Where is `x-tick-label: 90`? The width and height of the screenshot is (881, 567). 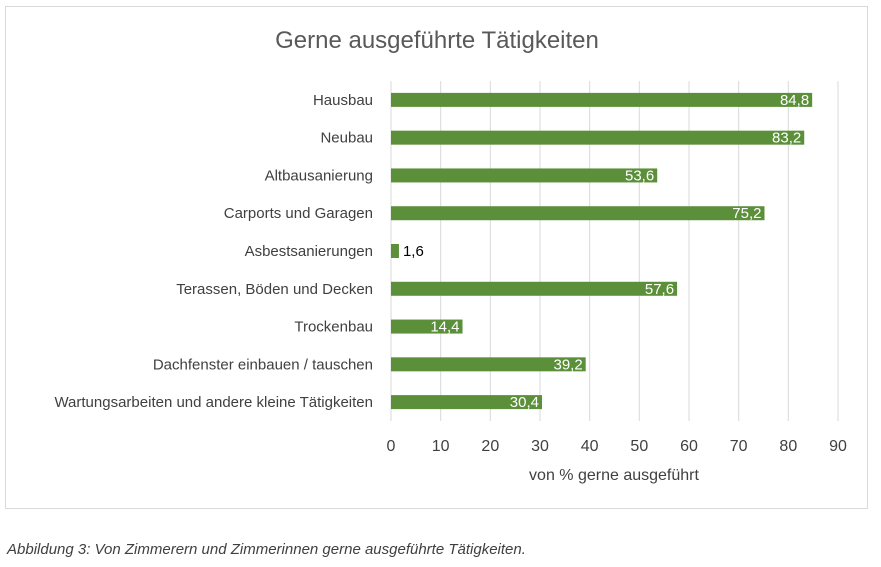 x-tick-label: 90 is located at coordinates (838, 446).